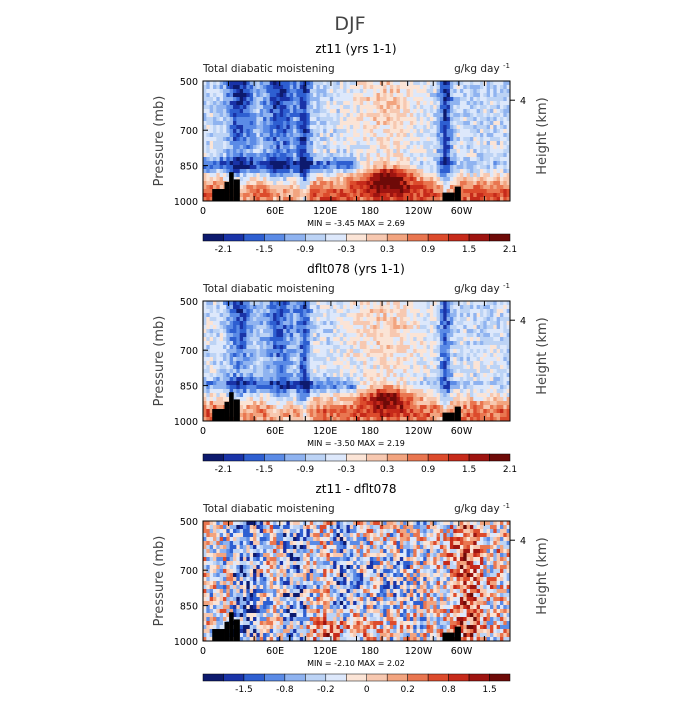 Image resolution: width=700 pixels, height=705 pixels. Describe the element at coordinates (336, 237) in the screenshot. I see `colorbar-swatch` at that location.